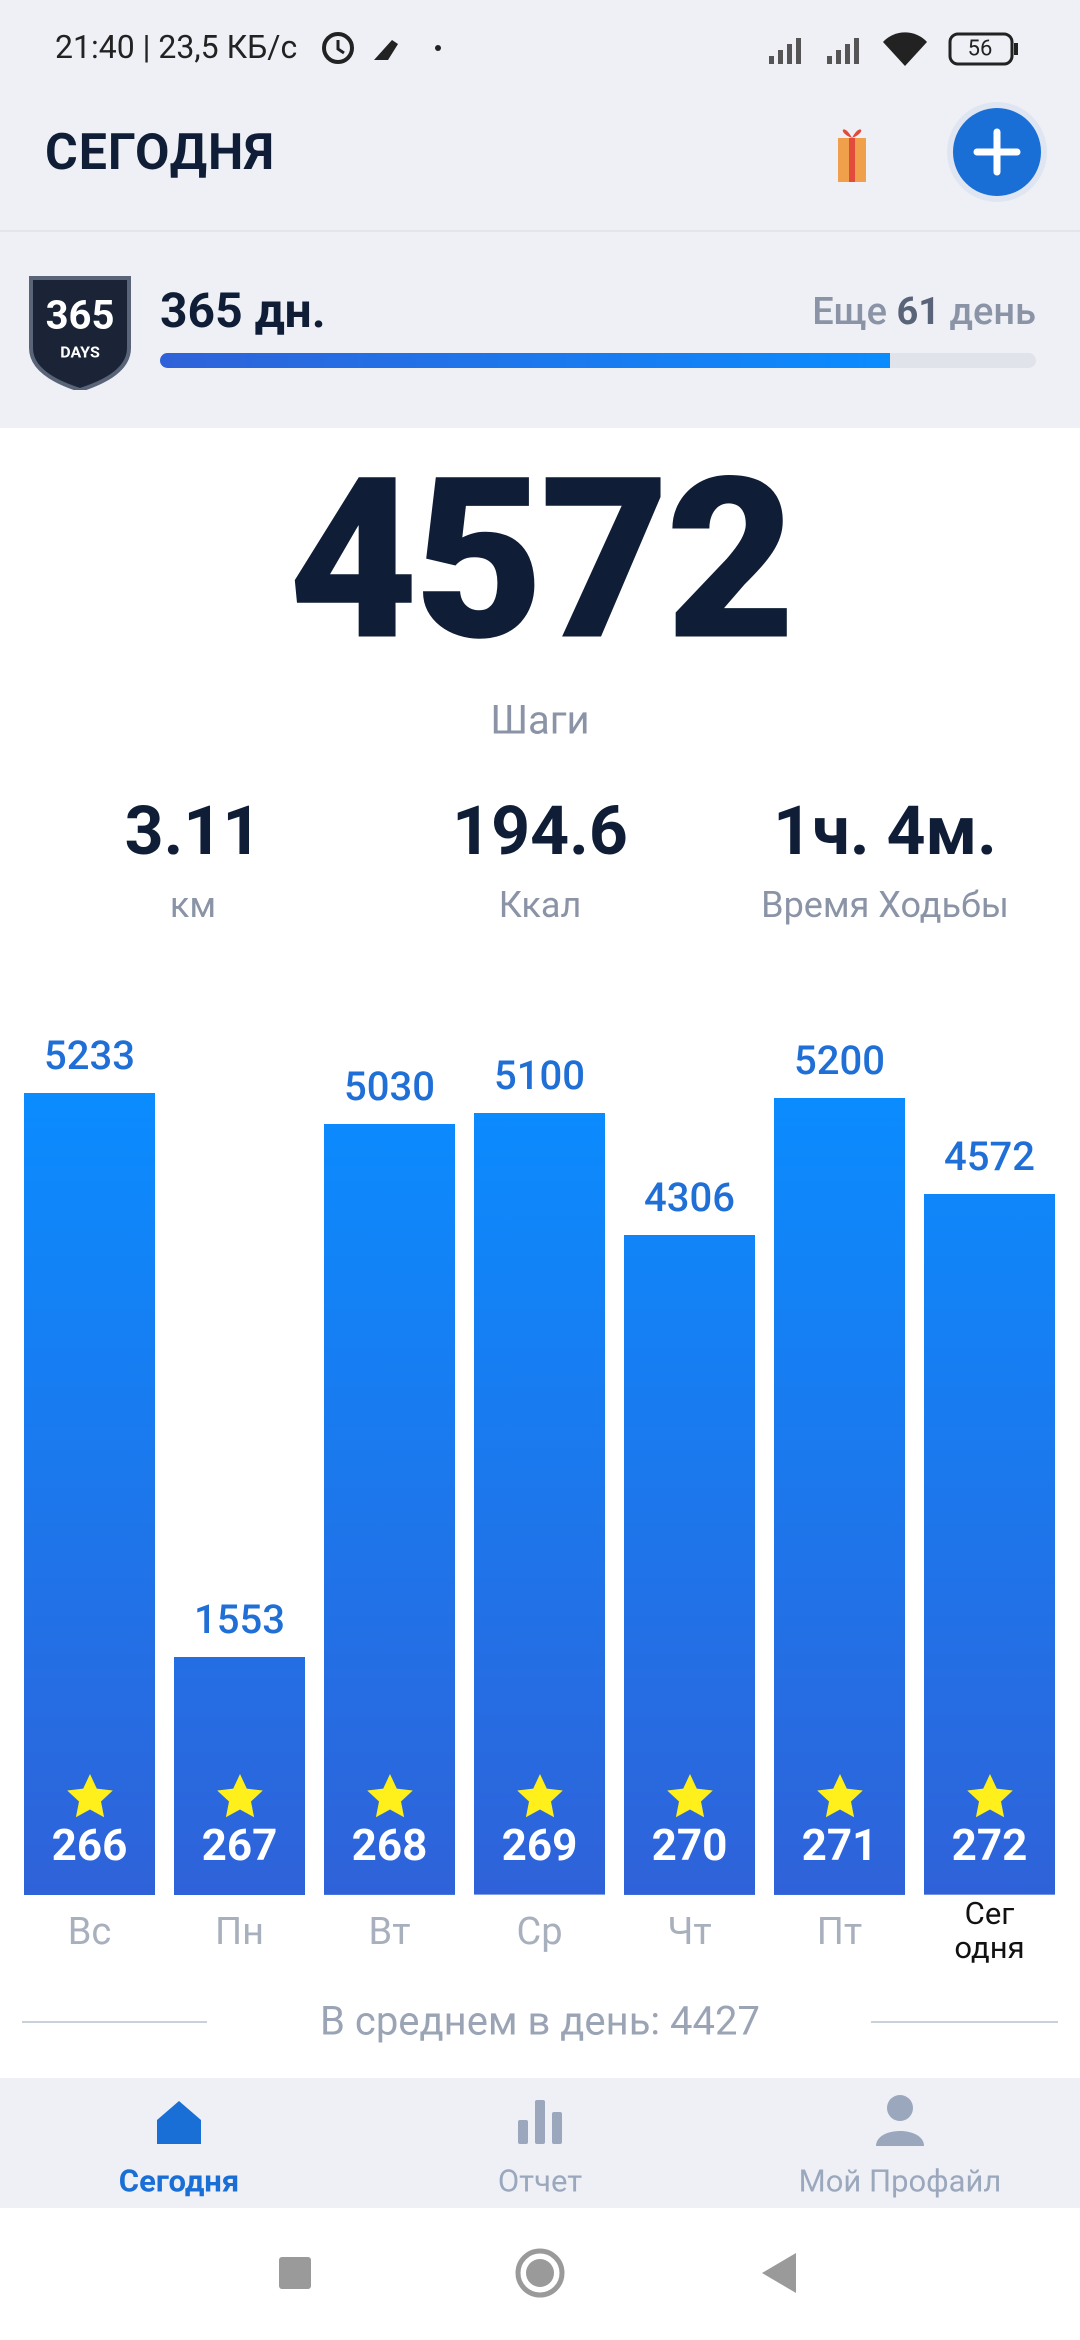  What do you see at coordinates (239, 1619) in the screenshot?
I see `bar-value-label: 1553` at bounding box center [239, 1619].